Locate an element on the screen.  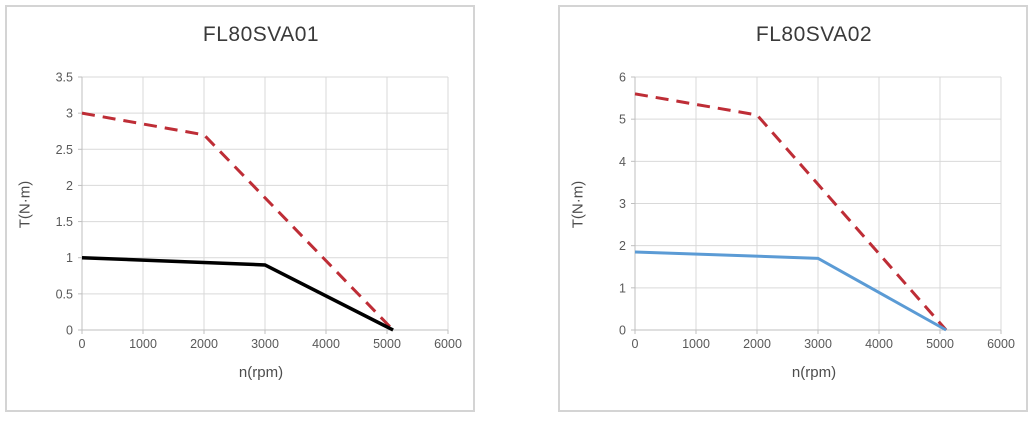
y-tick-label: 3.5 is located at coordinates (64, 78).